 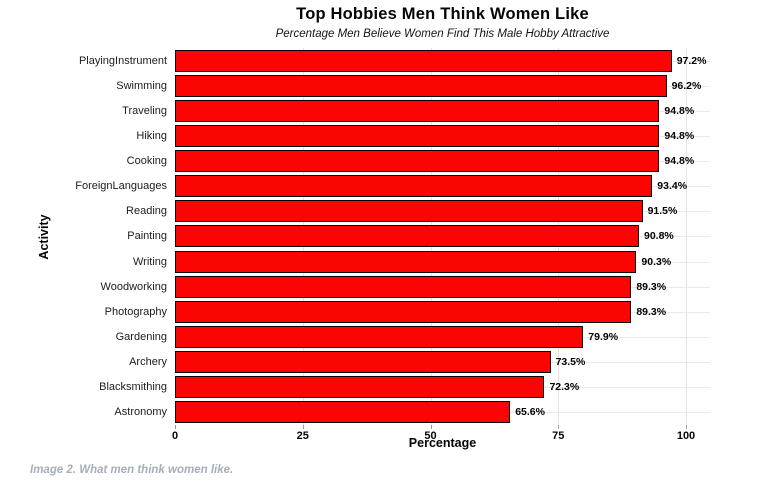 I want to click on bar-row: Reading 91.5%, so click(x=418, y=211).